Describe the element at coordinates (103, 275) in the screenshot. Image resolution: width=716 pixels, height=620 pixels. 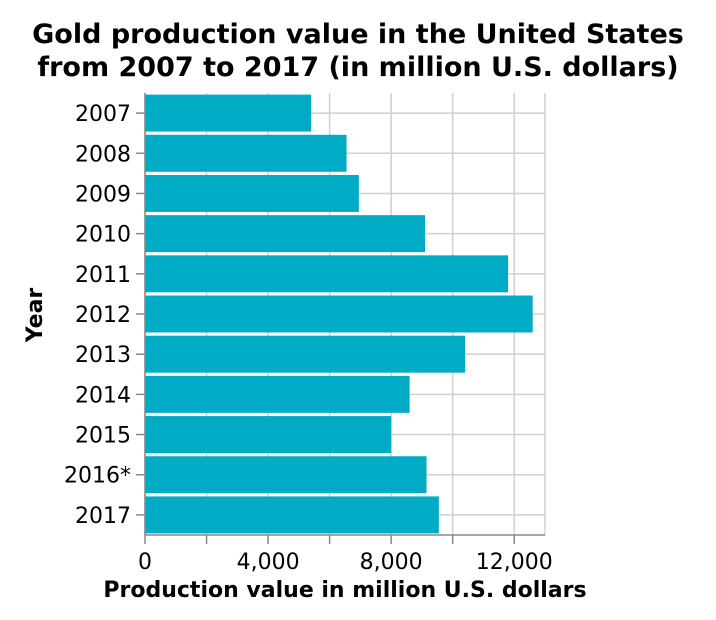
I see `y-tick-label: 2011` at that location.